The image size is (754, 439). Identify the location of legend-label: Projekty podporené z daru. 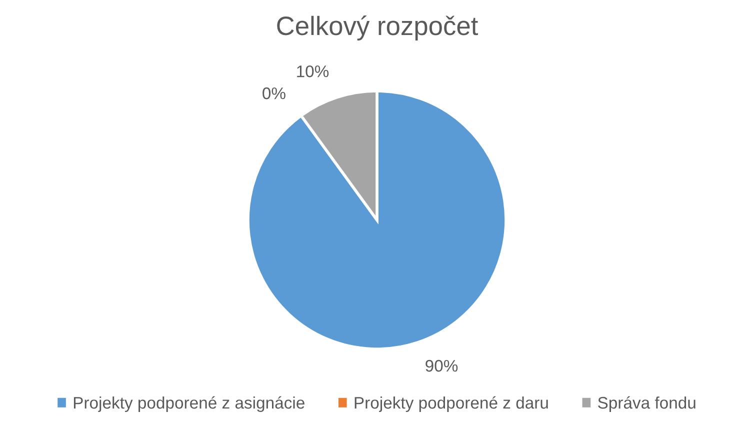
(451, 404).